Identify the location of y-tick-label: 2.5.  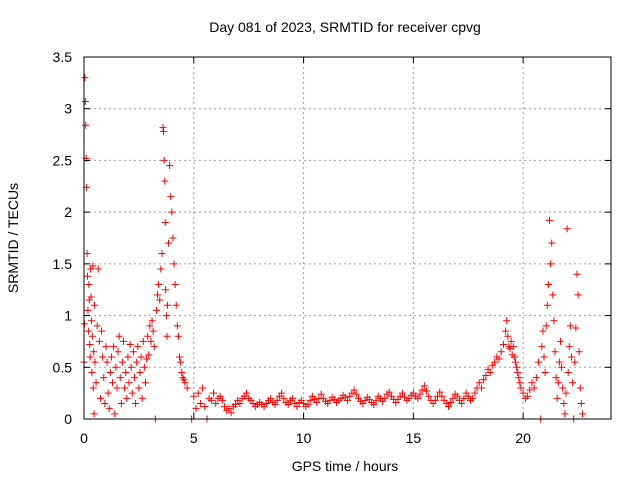
(63, 160).